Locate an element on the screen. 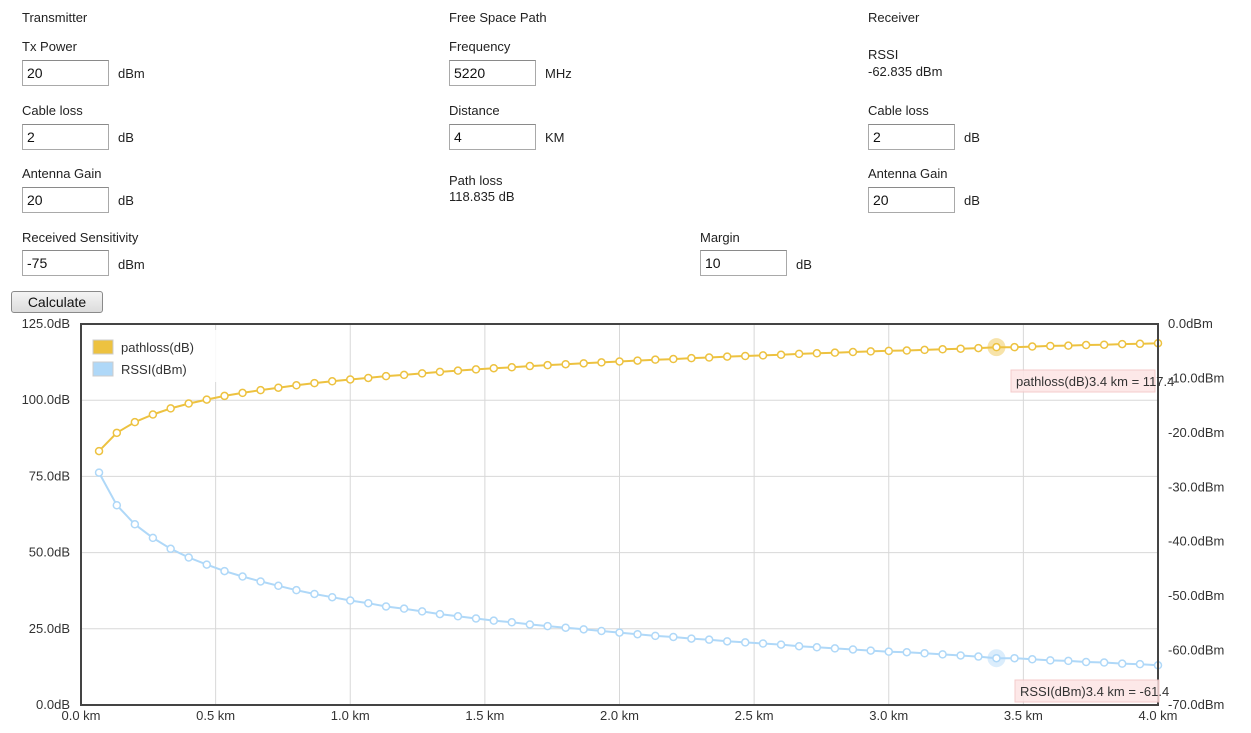 The width and height of the screenshot is (1251, 733). free-space-title: Free Space Path is located at coordinates (498, 17).